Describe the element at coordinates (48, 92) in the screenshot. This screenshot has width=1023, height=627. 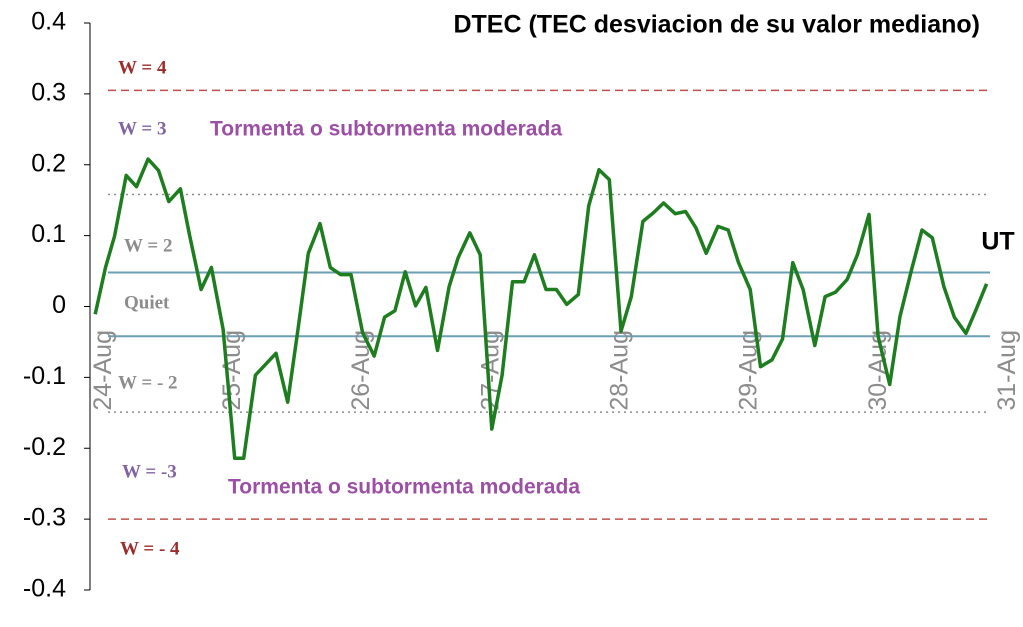
I see `y-tick-label: 0.3` at that location.